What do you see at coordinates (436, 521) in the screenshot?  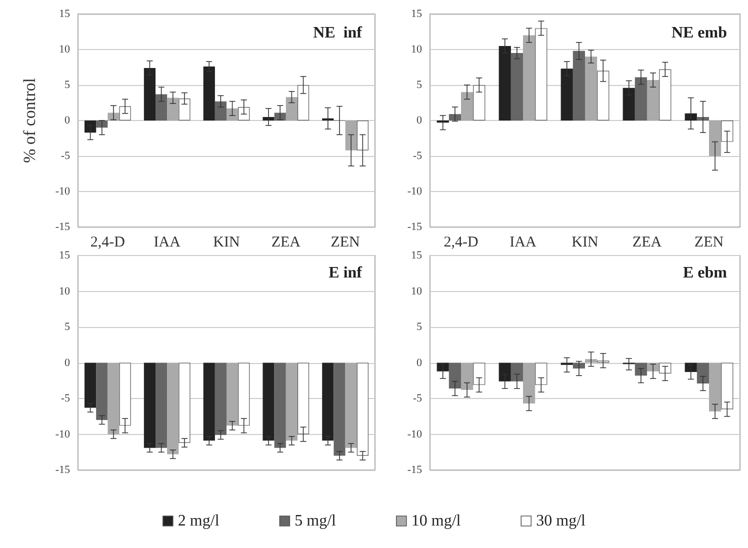 I see `legend-label: 10 mg/l` at bounding box center [436, 521].